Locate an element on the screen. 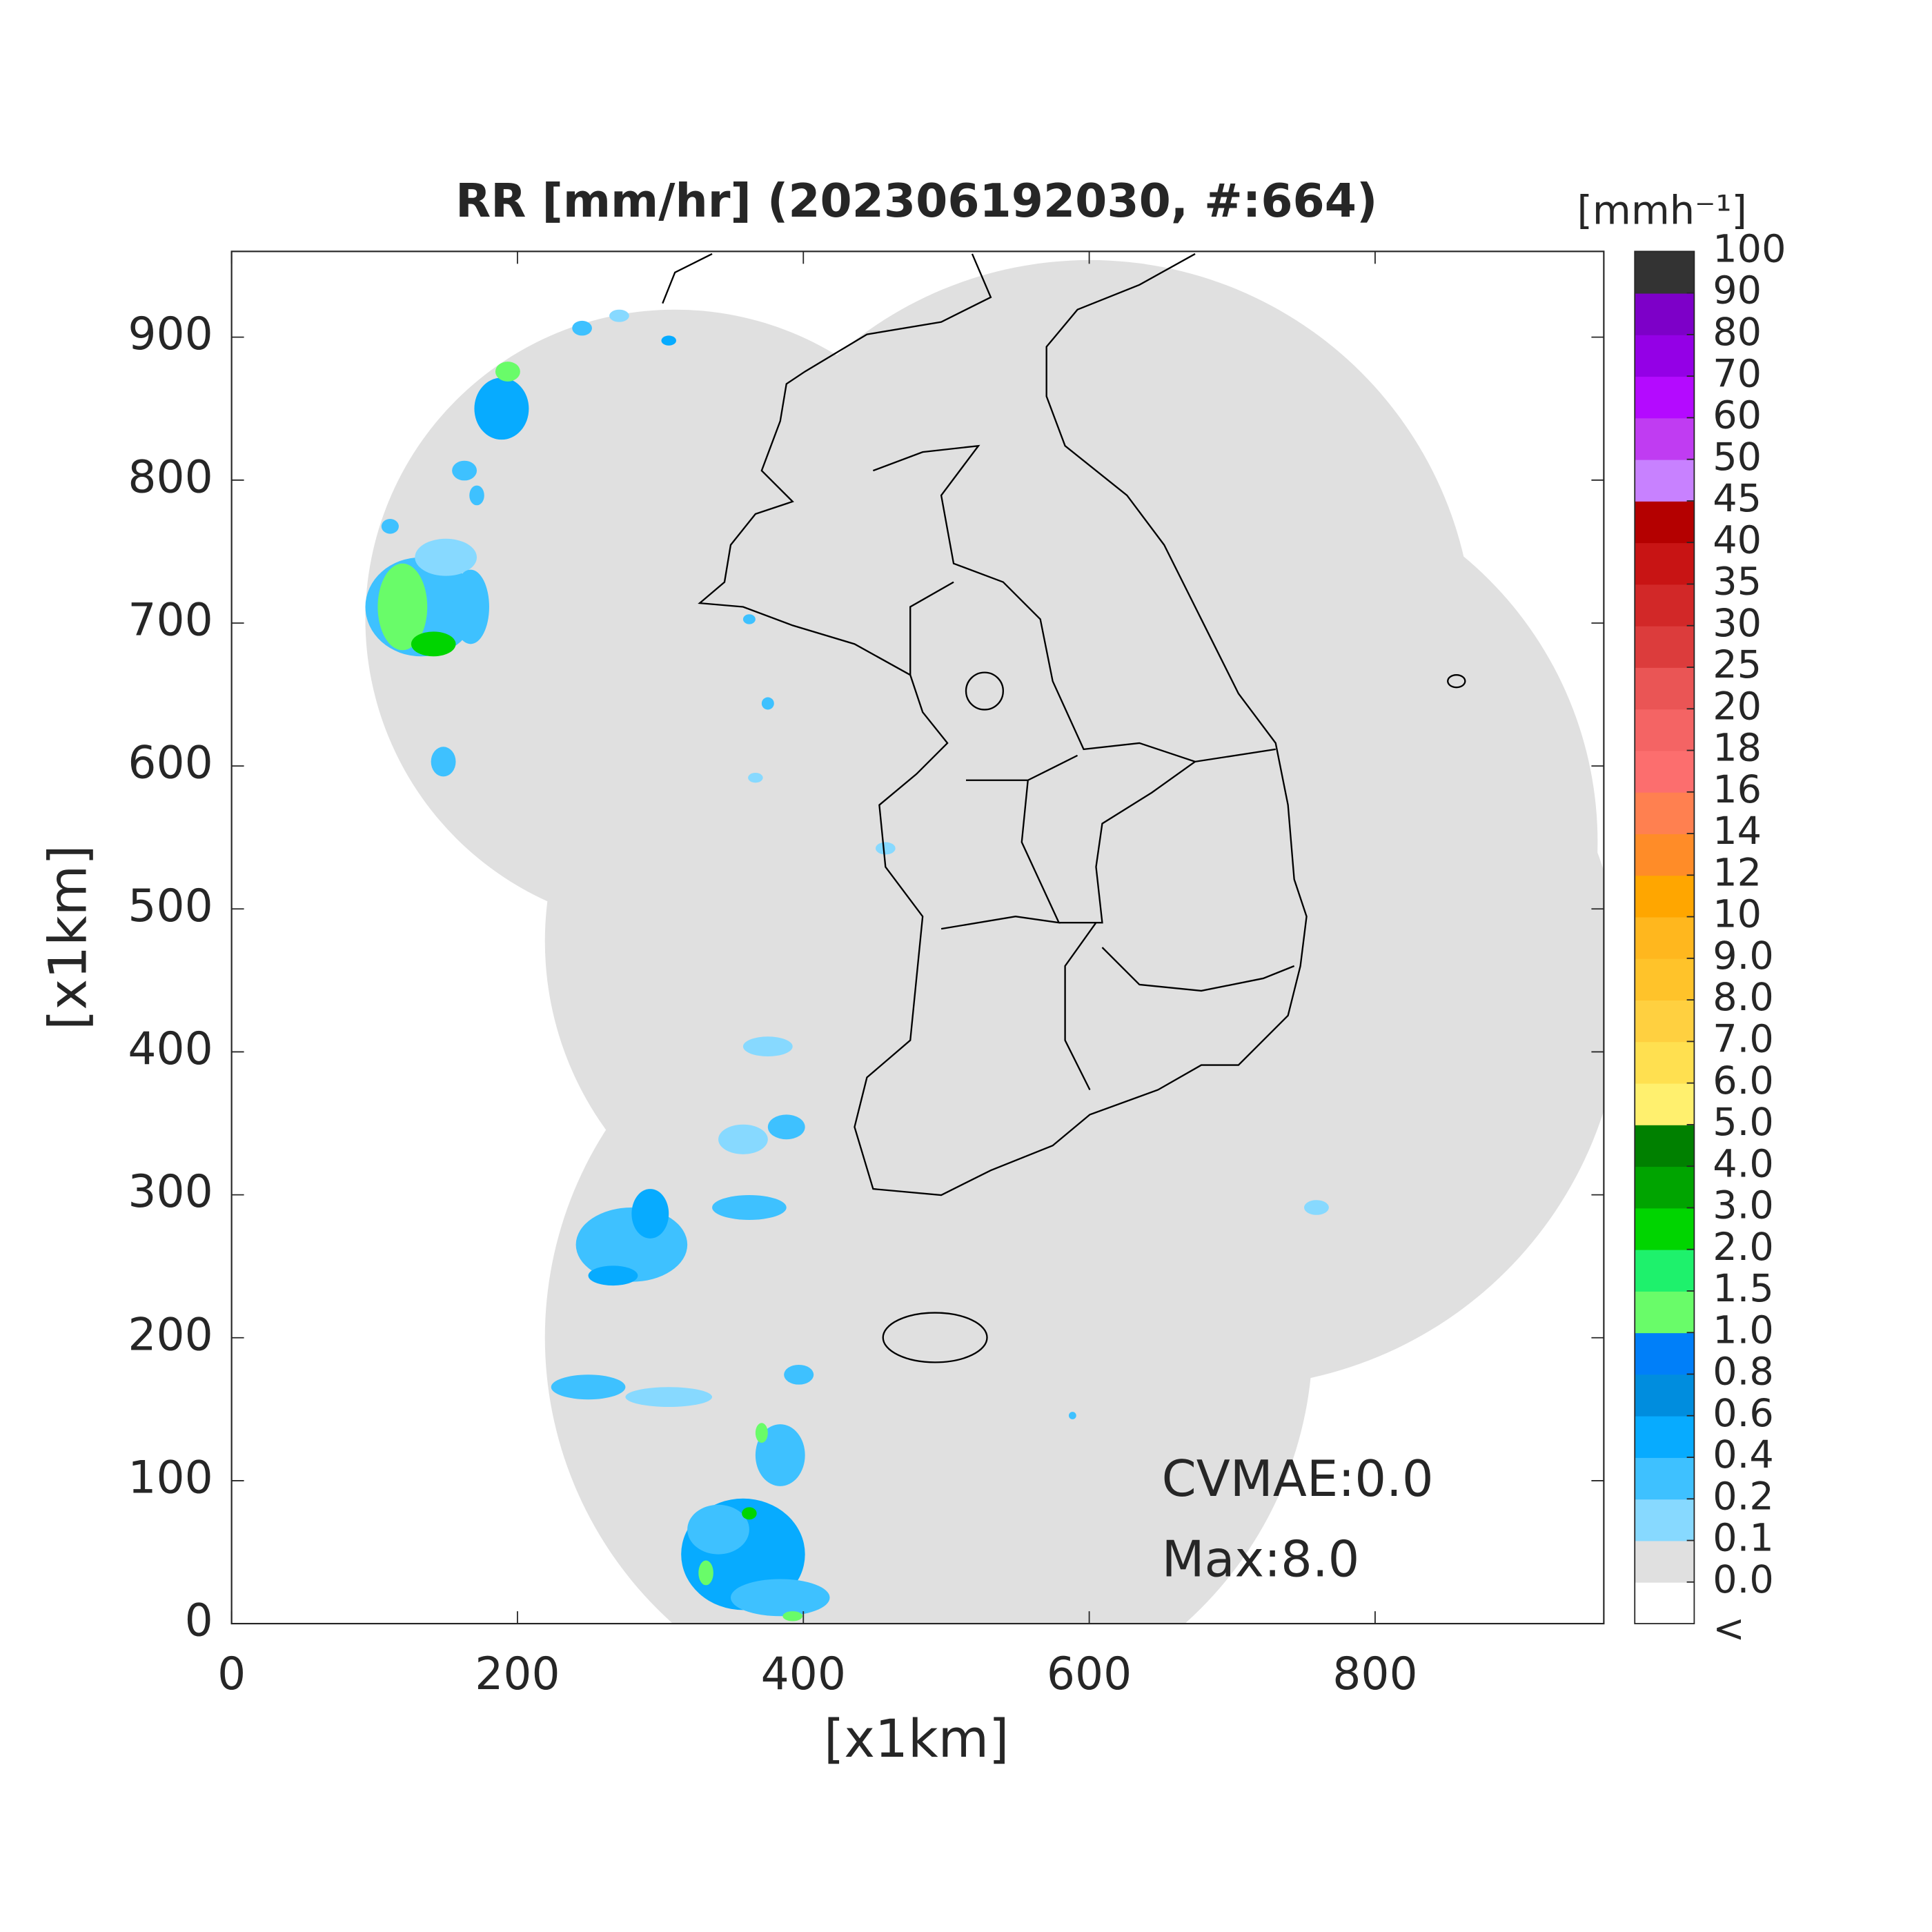 Image resolution: width=1932 pixels, height=1932 pixels. colorbar-tick-label: 90 is located at coordinates (1737, 290).